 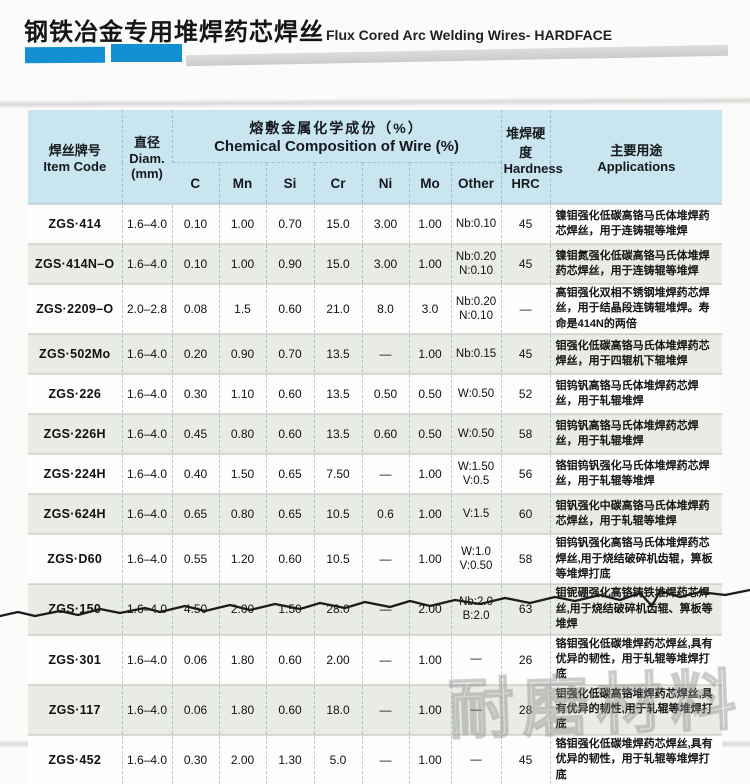 I want to click on cell-mn: 1.5, so click(x=242, y=308).